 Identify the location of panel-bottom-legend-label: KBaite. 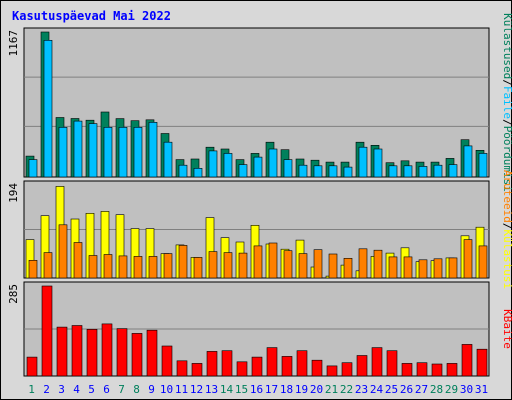
(506, 329).